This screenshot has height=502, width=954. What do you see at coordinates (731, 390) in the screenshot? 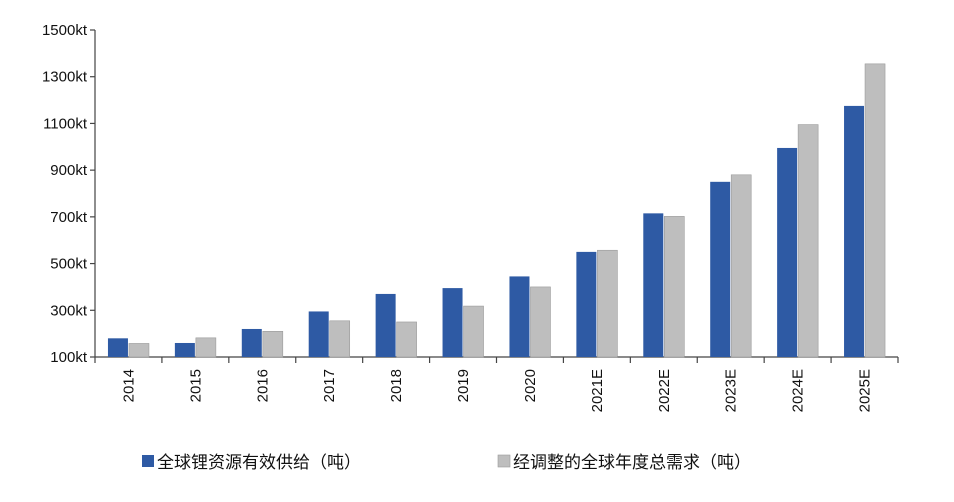
I see `x-tick-label: 2023E` at bounding box center [731, 390].